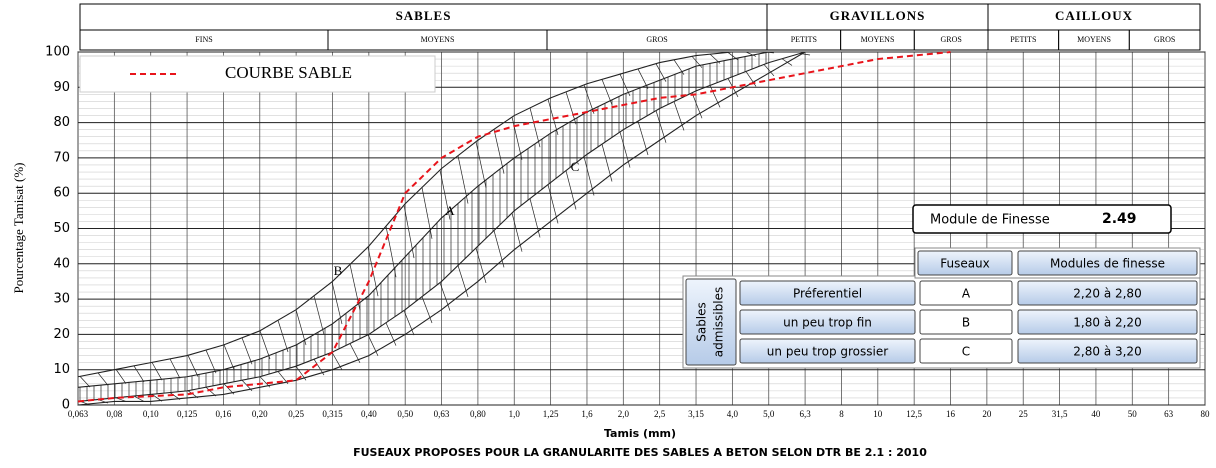 The width and height of the screenshot is (1216, 468). I want to click on x-tick-label: 0,50, so click(405, 414).